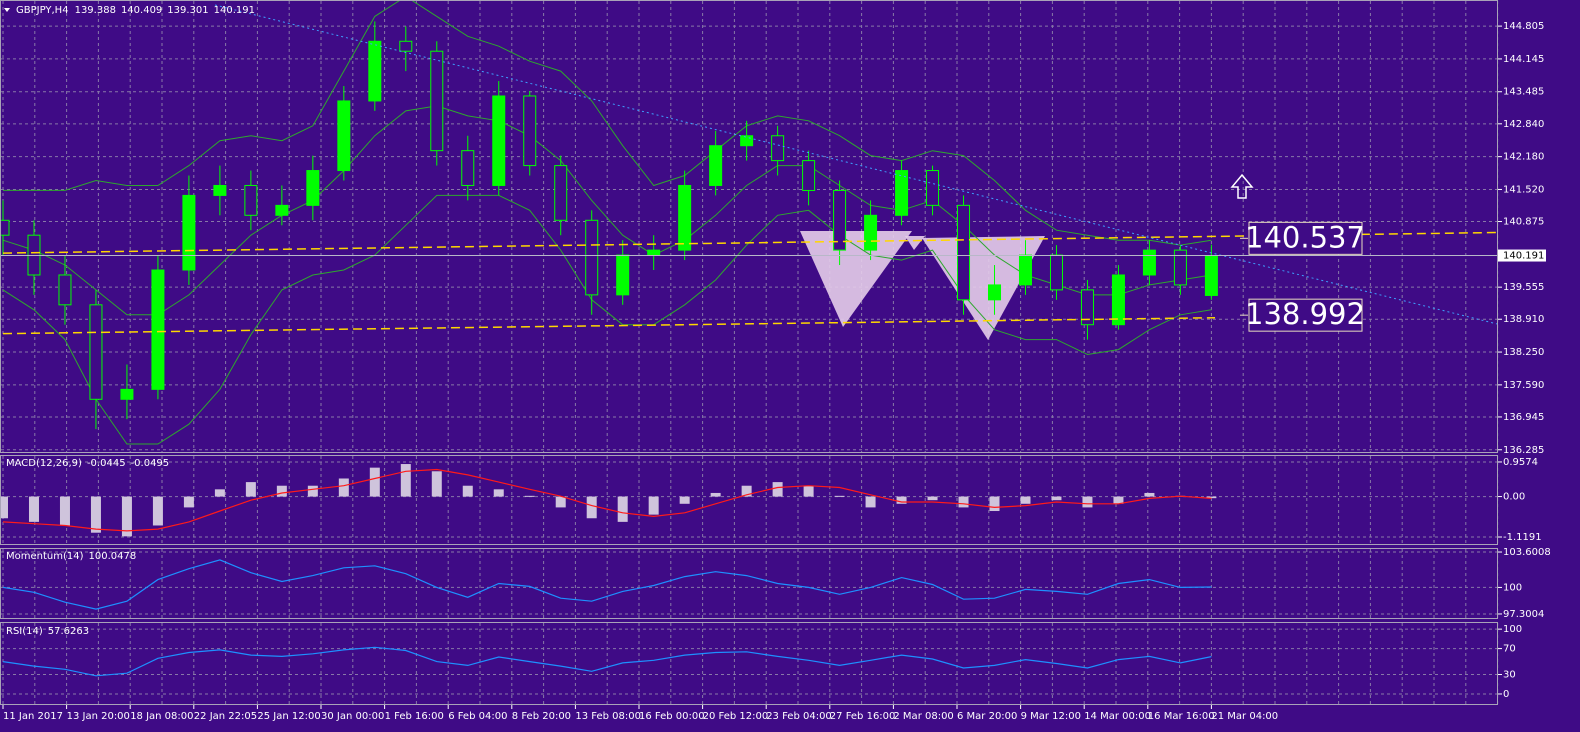  Describe the element at coordinates (607, 500) in the screenshot. I see `signal-line` at that location.